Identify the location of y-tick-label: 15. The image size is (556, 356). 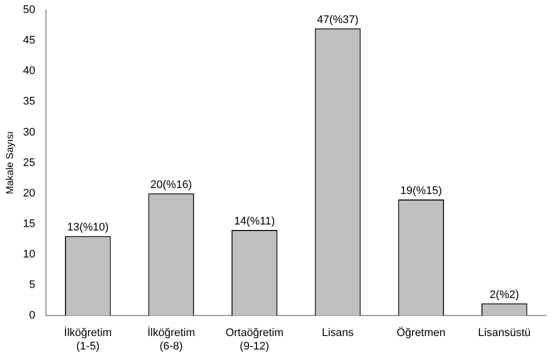
(29, 224).